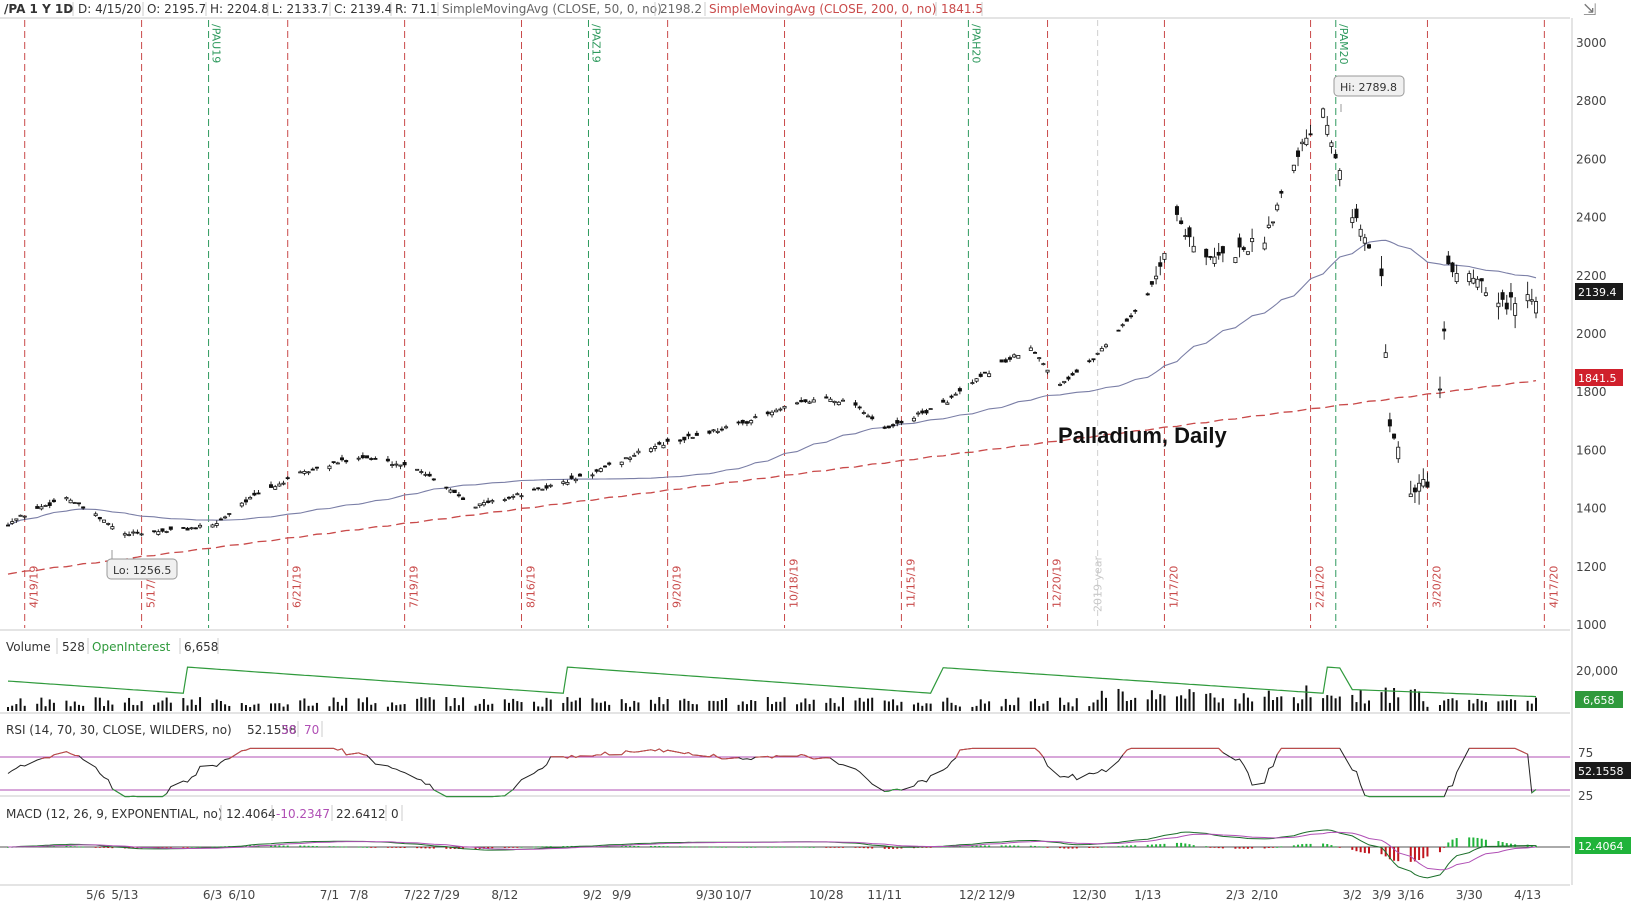  Describe the element at coordinates (1142, 435) in the screenshot. I see `chart-annotation: Palladium, Daily` at that location.